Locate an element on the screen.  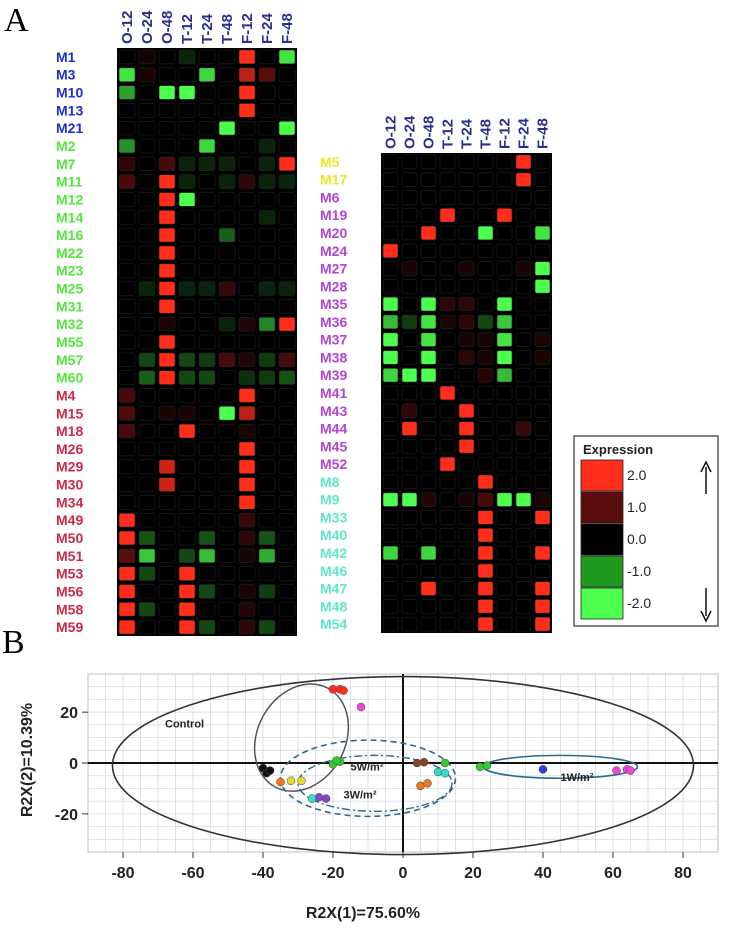
scatter-x-tick-label: -60 is located at coordinates (192, 873).